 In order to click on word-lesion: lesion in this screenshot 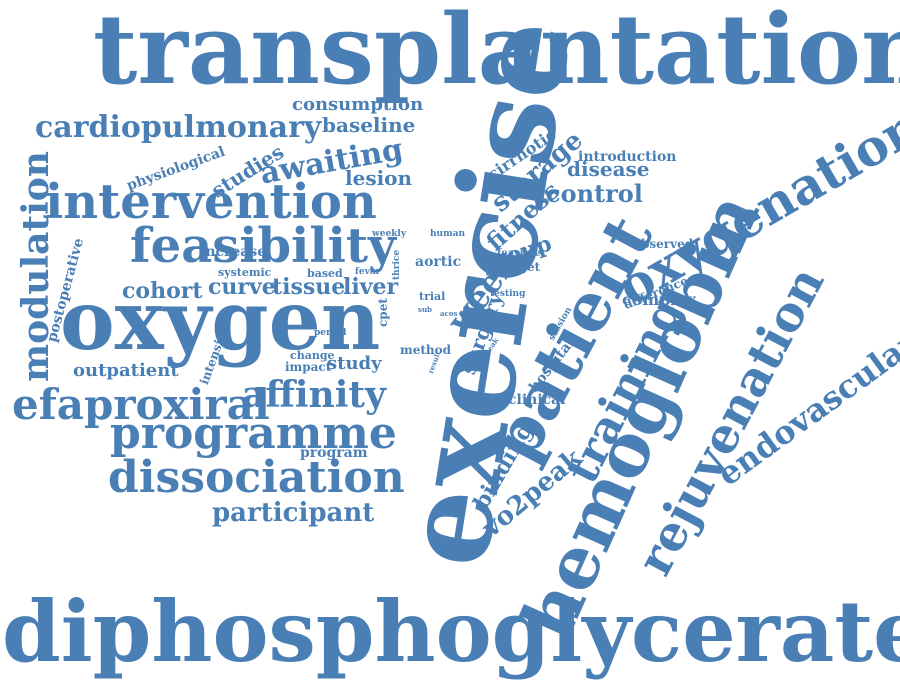, I will do `click(379, 178)`.